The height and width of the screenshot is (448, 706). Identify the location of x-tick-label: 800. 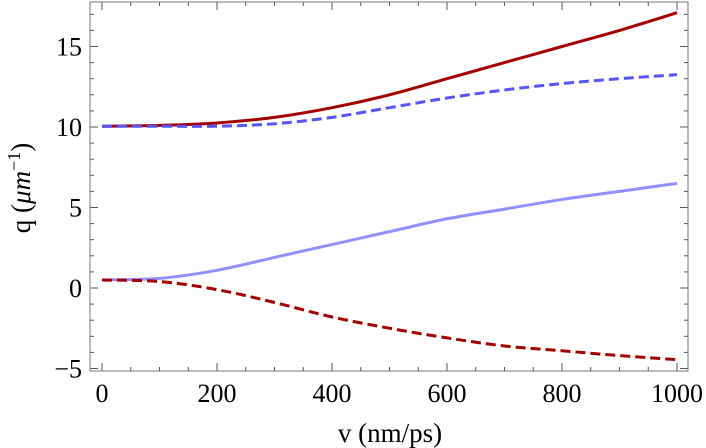
(562, 393).